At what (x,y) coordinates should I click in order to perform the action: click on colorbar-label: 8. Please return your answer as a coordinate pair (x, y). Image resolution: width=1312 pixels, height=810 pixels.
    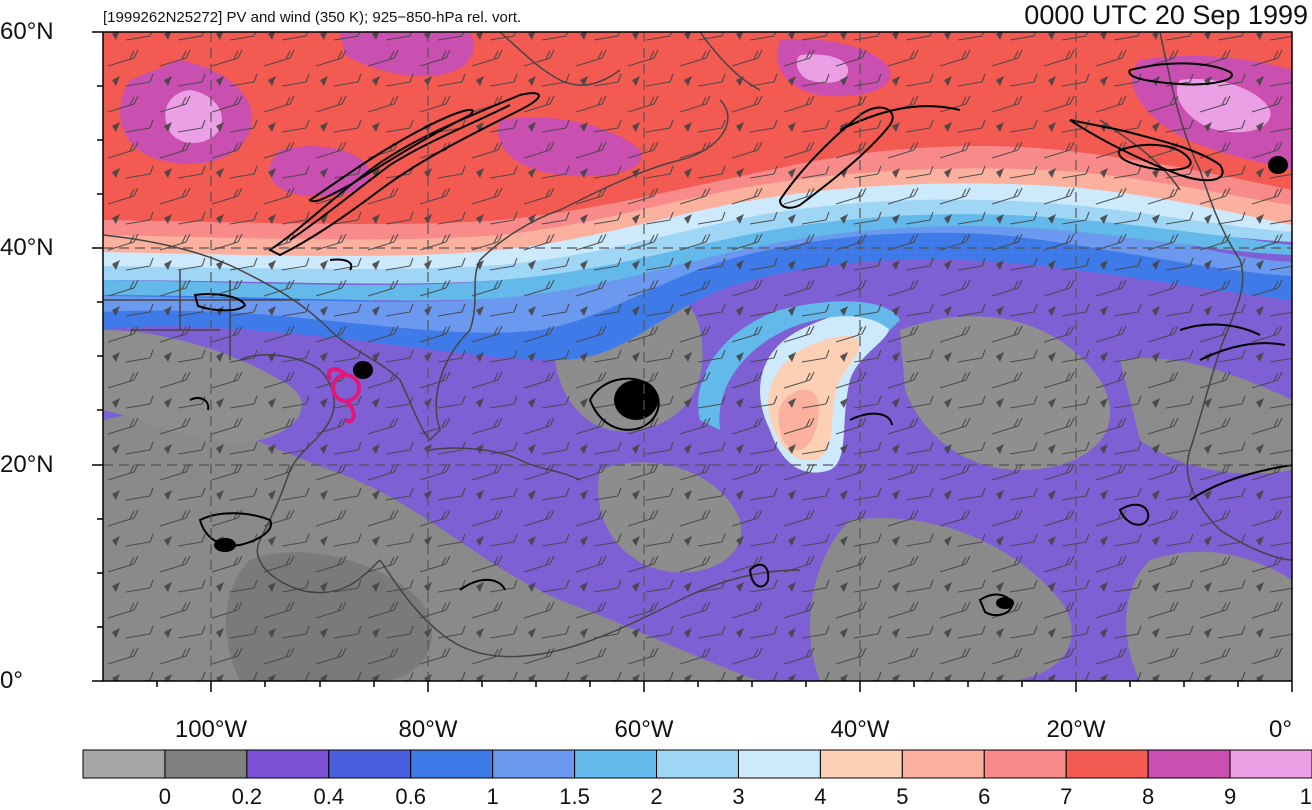
    Looking at the image, I should click on (1148, 796).